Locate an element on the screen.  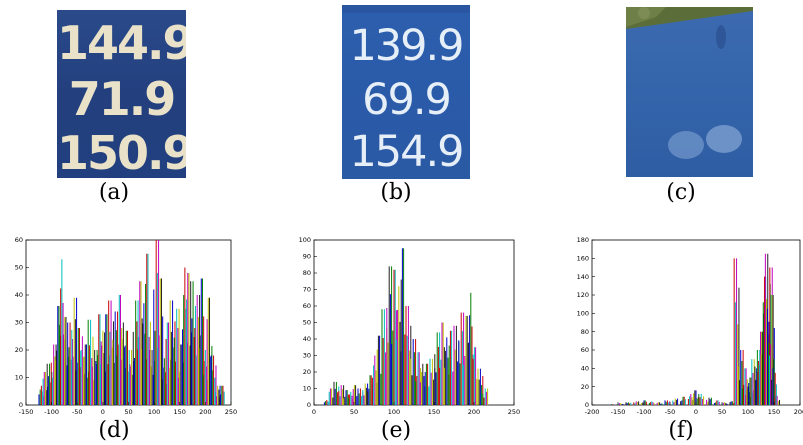
ytick-label-e-4: 40 is located at coordinates (307, 339).